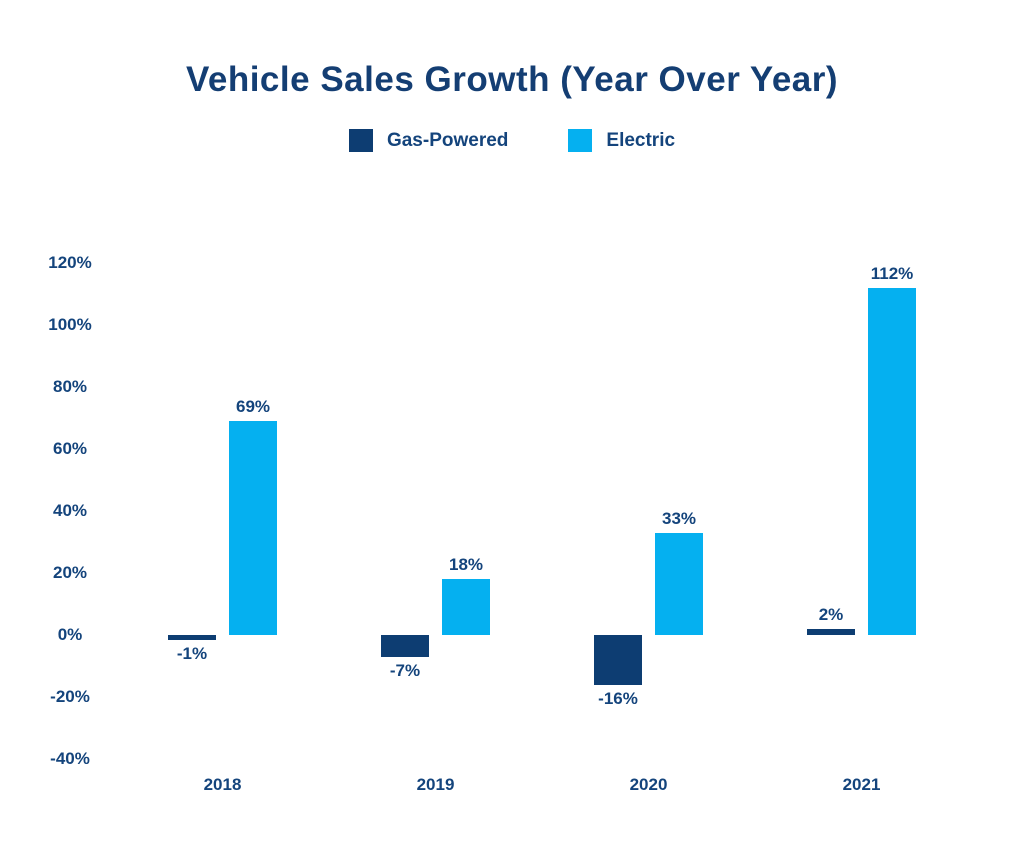 This screenshot has height=858, width=1024. I want to click on bar-value-label: -7%, so click(405, 670).